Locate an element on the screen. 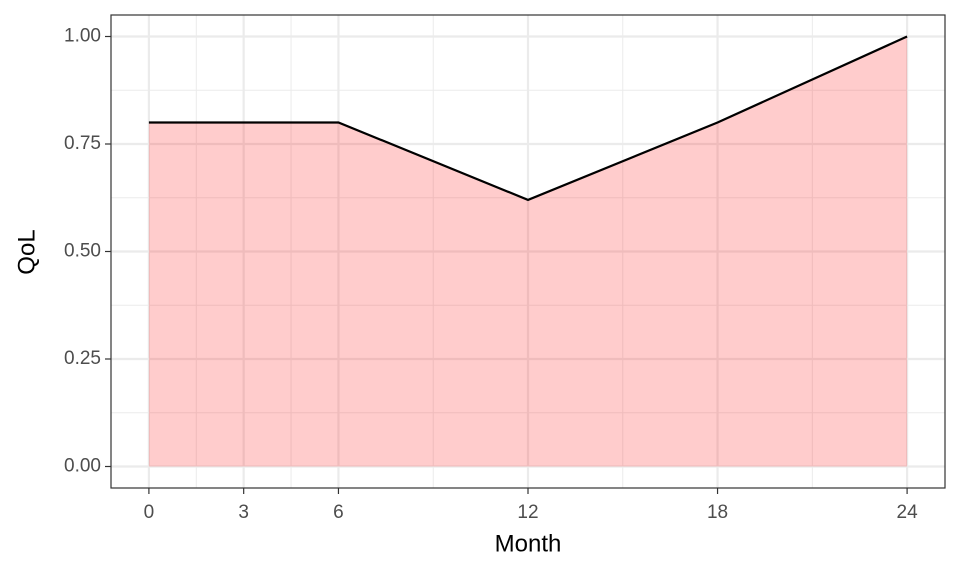 The width and height of the screenshot is (960, 576). y-axis-title: QoL is located at coordinates (26, 251).